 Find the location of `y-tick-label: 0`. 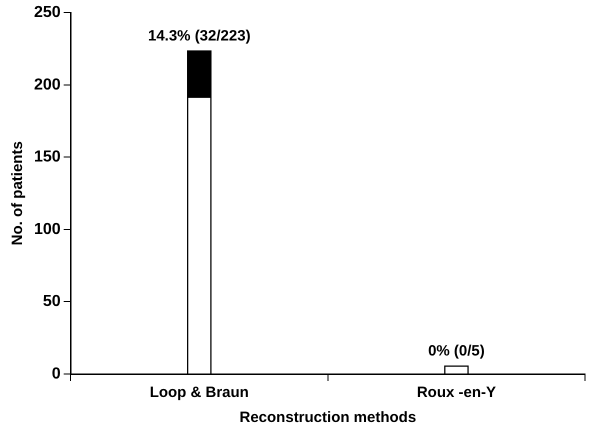

y-tick-label: 0 is located at coordinates (56, 373).